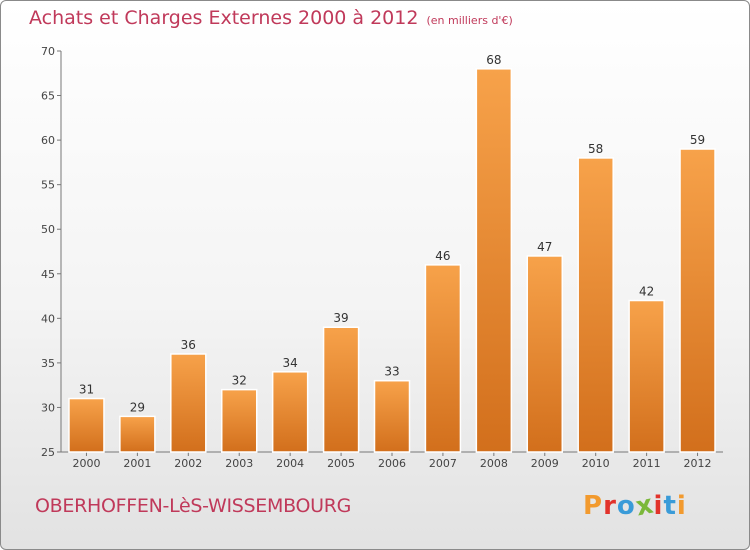  I want to click on x-tick-label: 2003, so click(239, 463).